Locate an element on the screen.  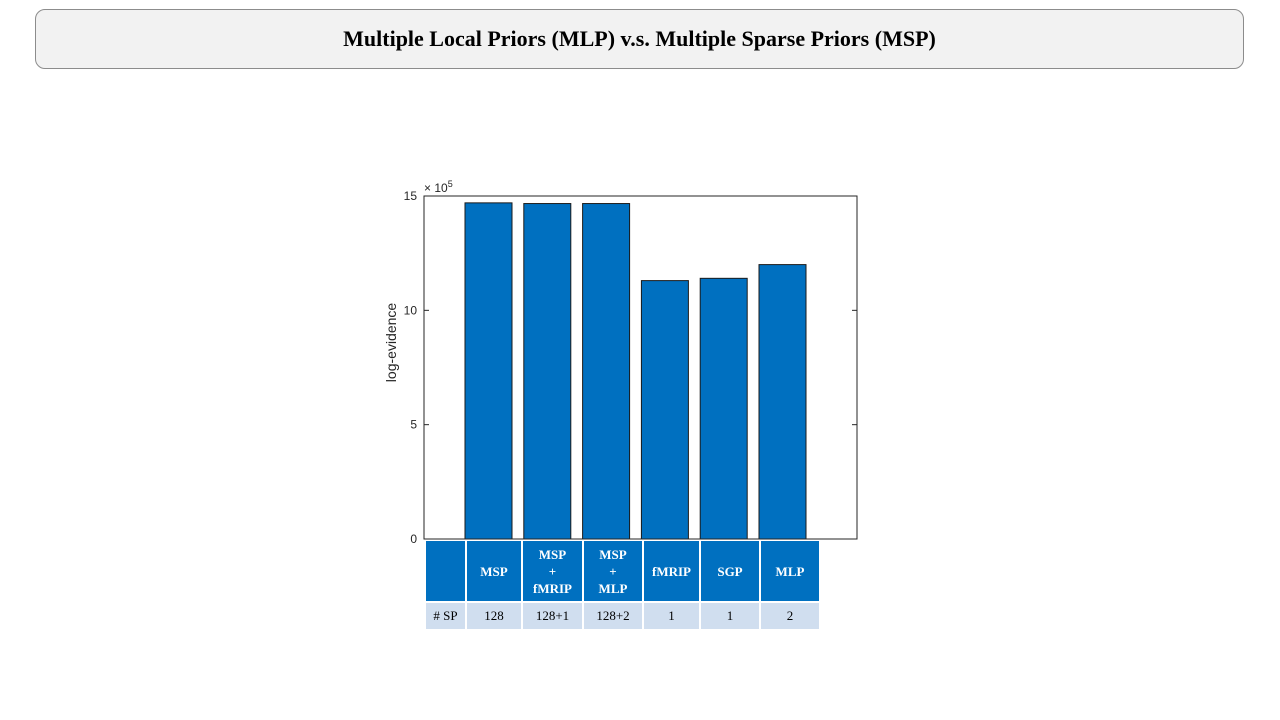
table-header-cell-3: MSP + MLP is located at coordinates (613, 572).